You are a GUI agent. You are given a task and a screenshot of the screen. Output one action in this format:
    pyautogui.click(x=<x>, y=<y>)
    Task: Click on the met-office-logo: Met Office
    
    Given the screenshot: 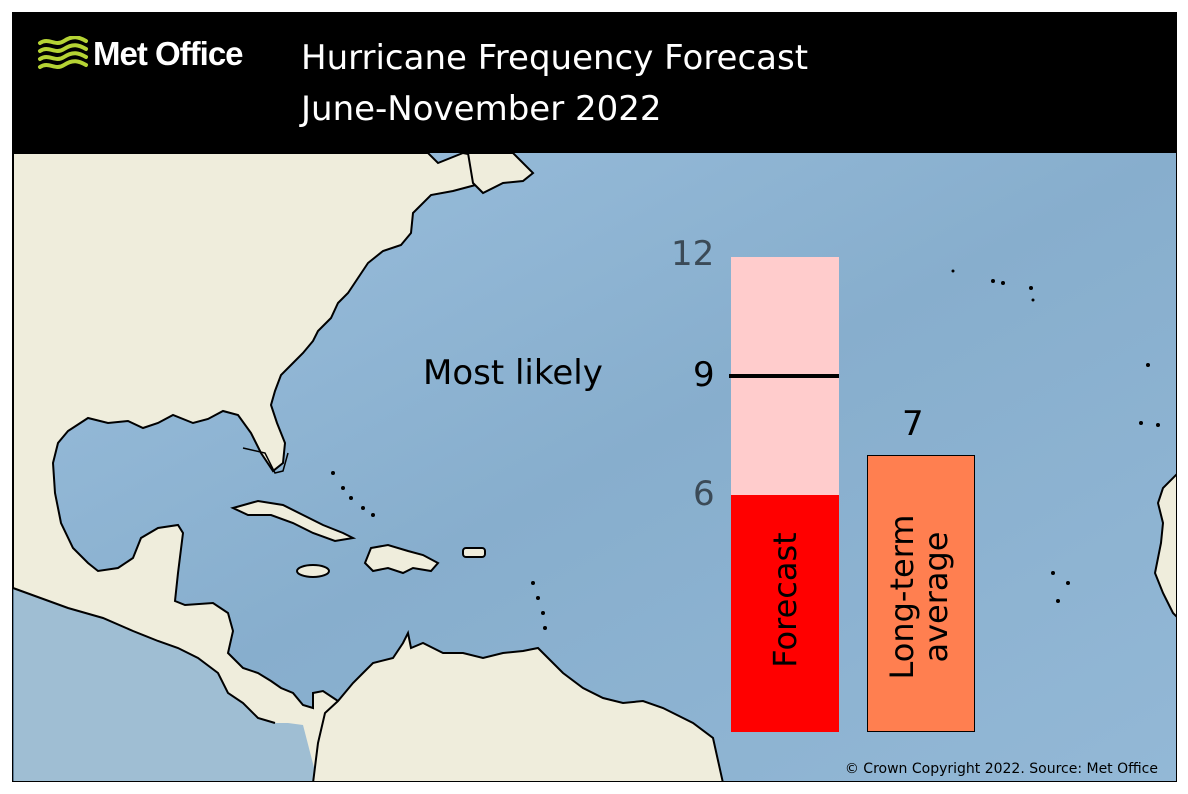 What is the action you would take?
    pyautogui.click(x=140, y=54)
    